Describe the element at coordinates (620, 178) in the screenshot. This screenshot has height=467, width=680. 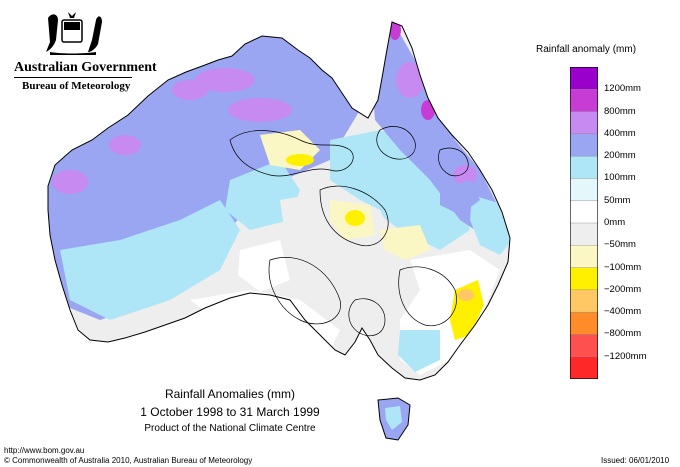
I see `legend-label: 100mm` at that location.